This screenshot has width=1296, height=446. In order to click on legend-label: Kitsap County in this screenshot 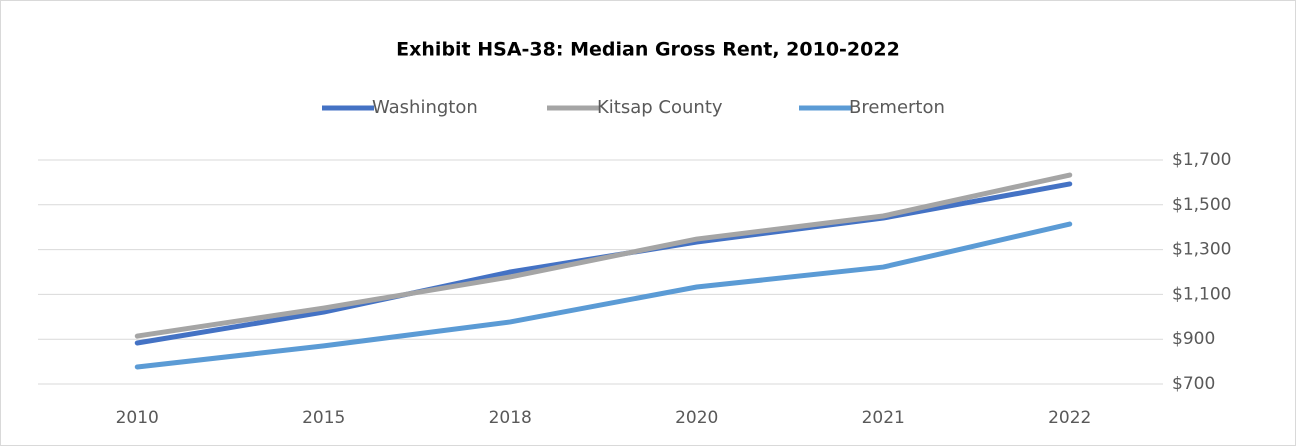, I will do `click(660, 107)`.